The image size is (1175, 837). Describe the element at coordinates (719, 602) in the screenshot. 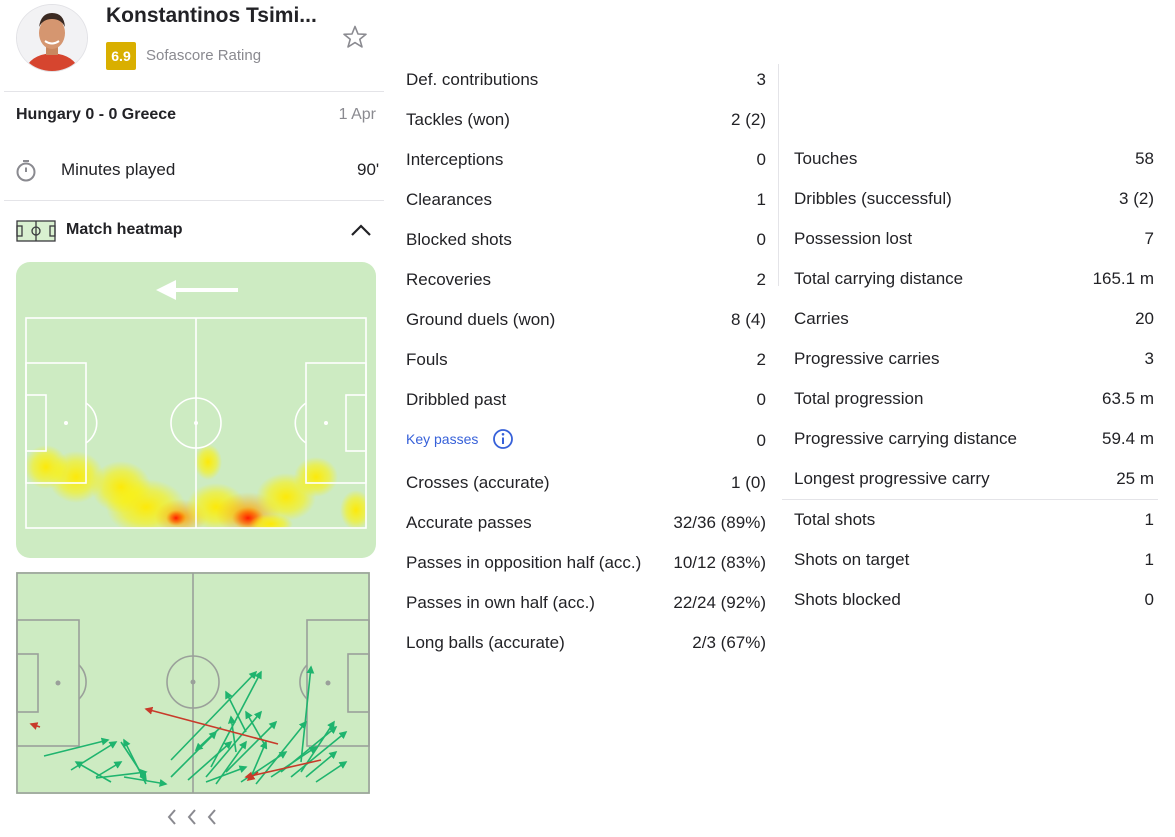

I see `stat-value: 22/24 (92%)` at that location.